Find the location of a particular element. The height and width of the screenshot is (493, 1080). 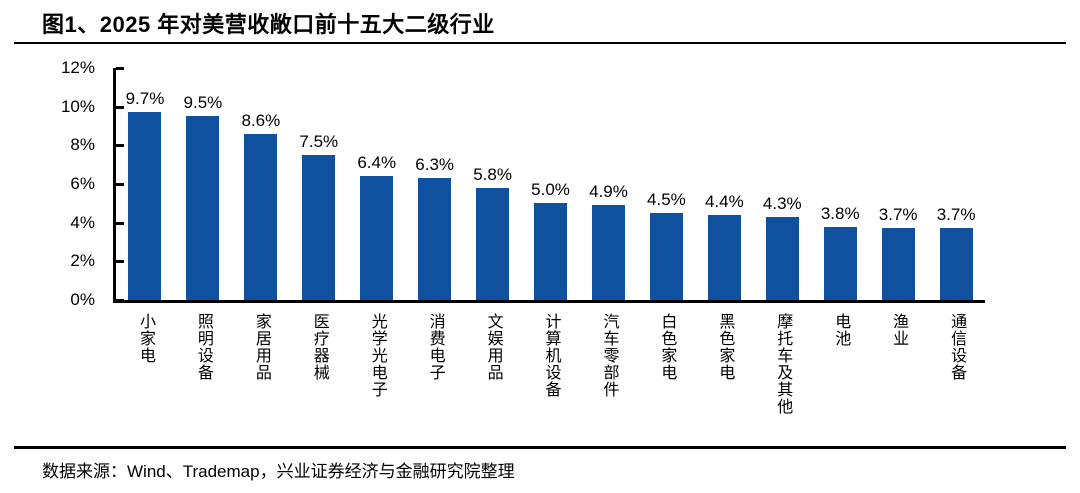

y-tick-label: 10% is located at coordinates (77, 106).